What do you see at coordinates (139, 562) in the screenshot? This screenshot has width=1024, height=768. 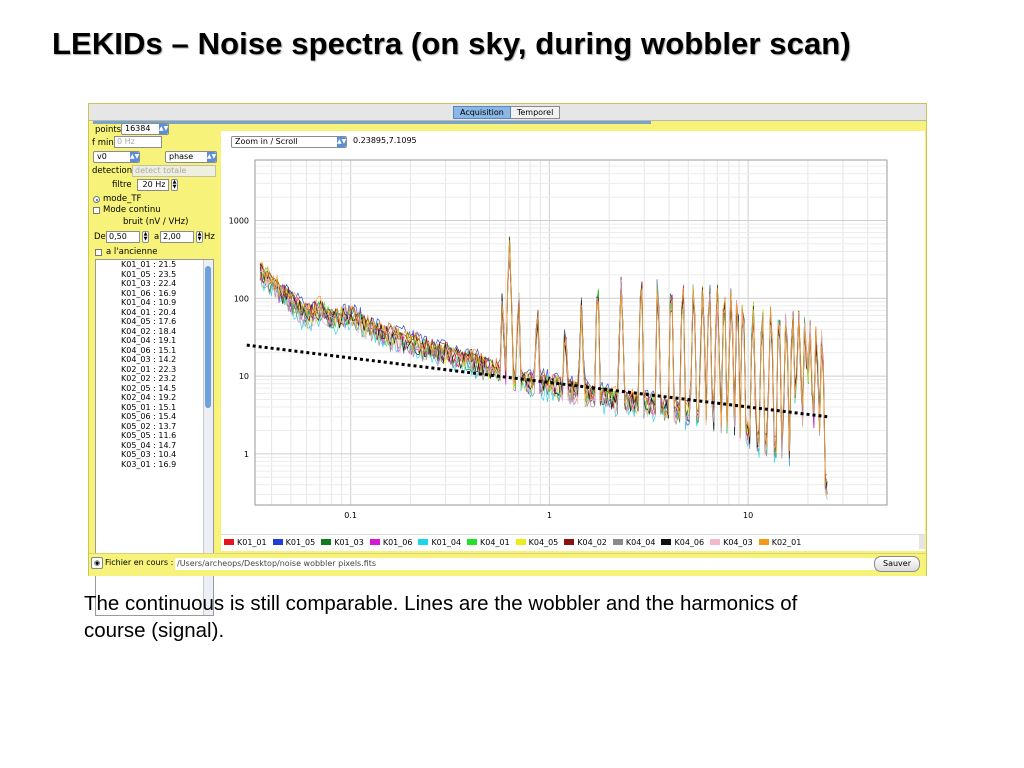 I see `file-label: Fichier en cours :` at bounding box center [139, 562].